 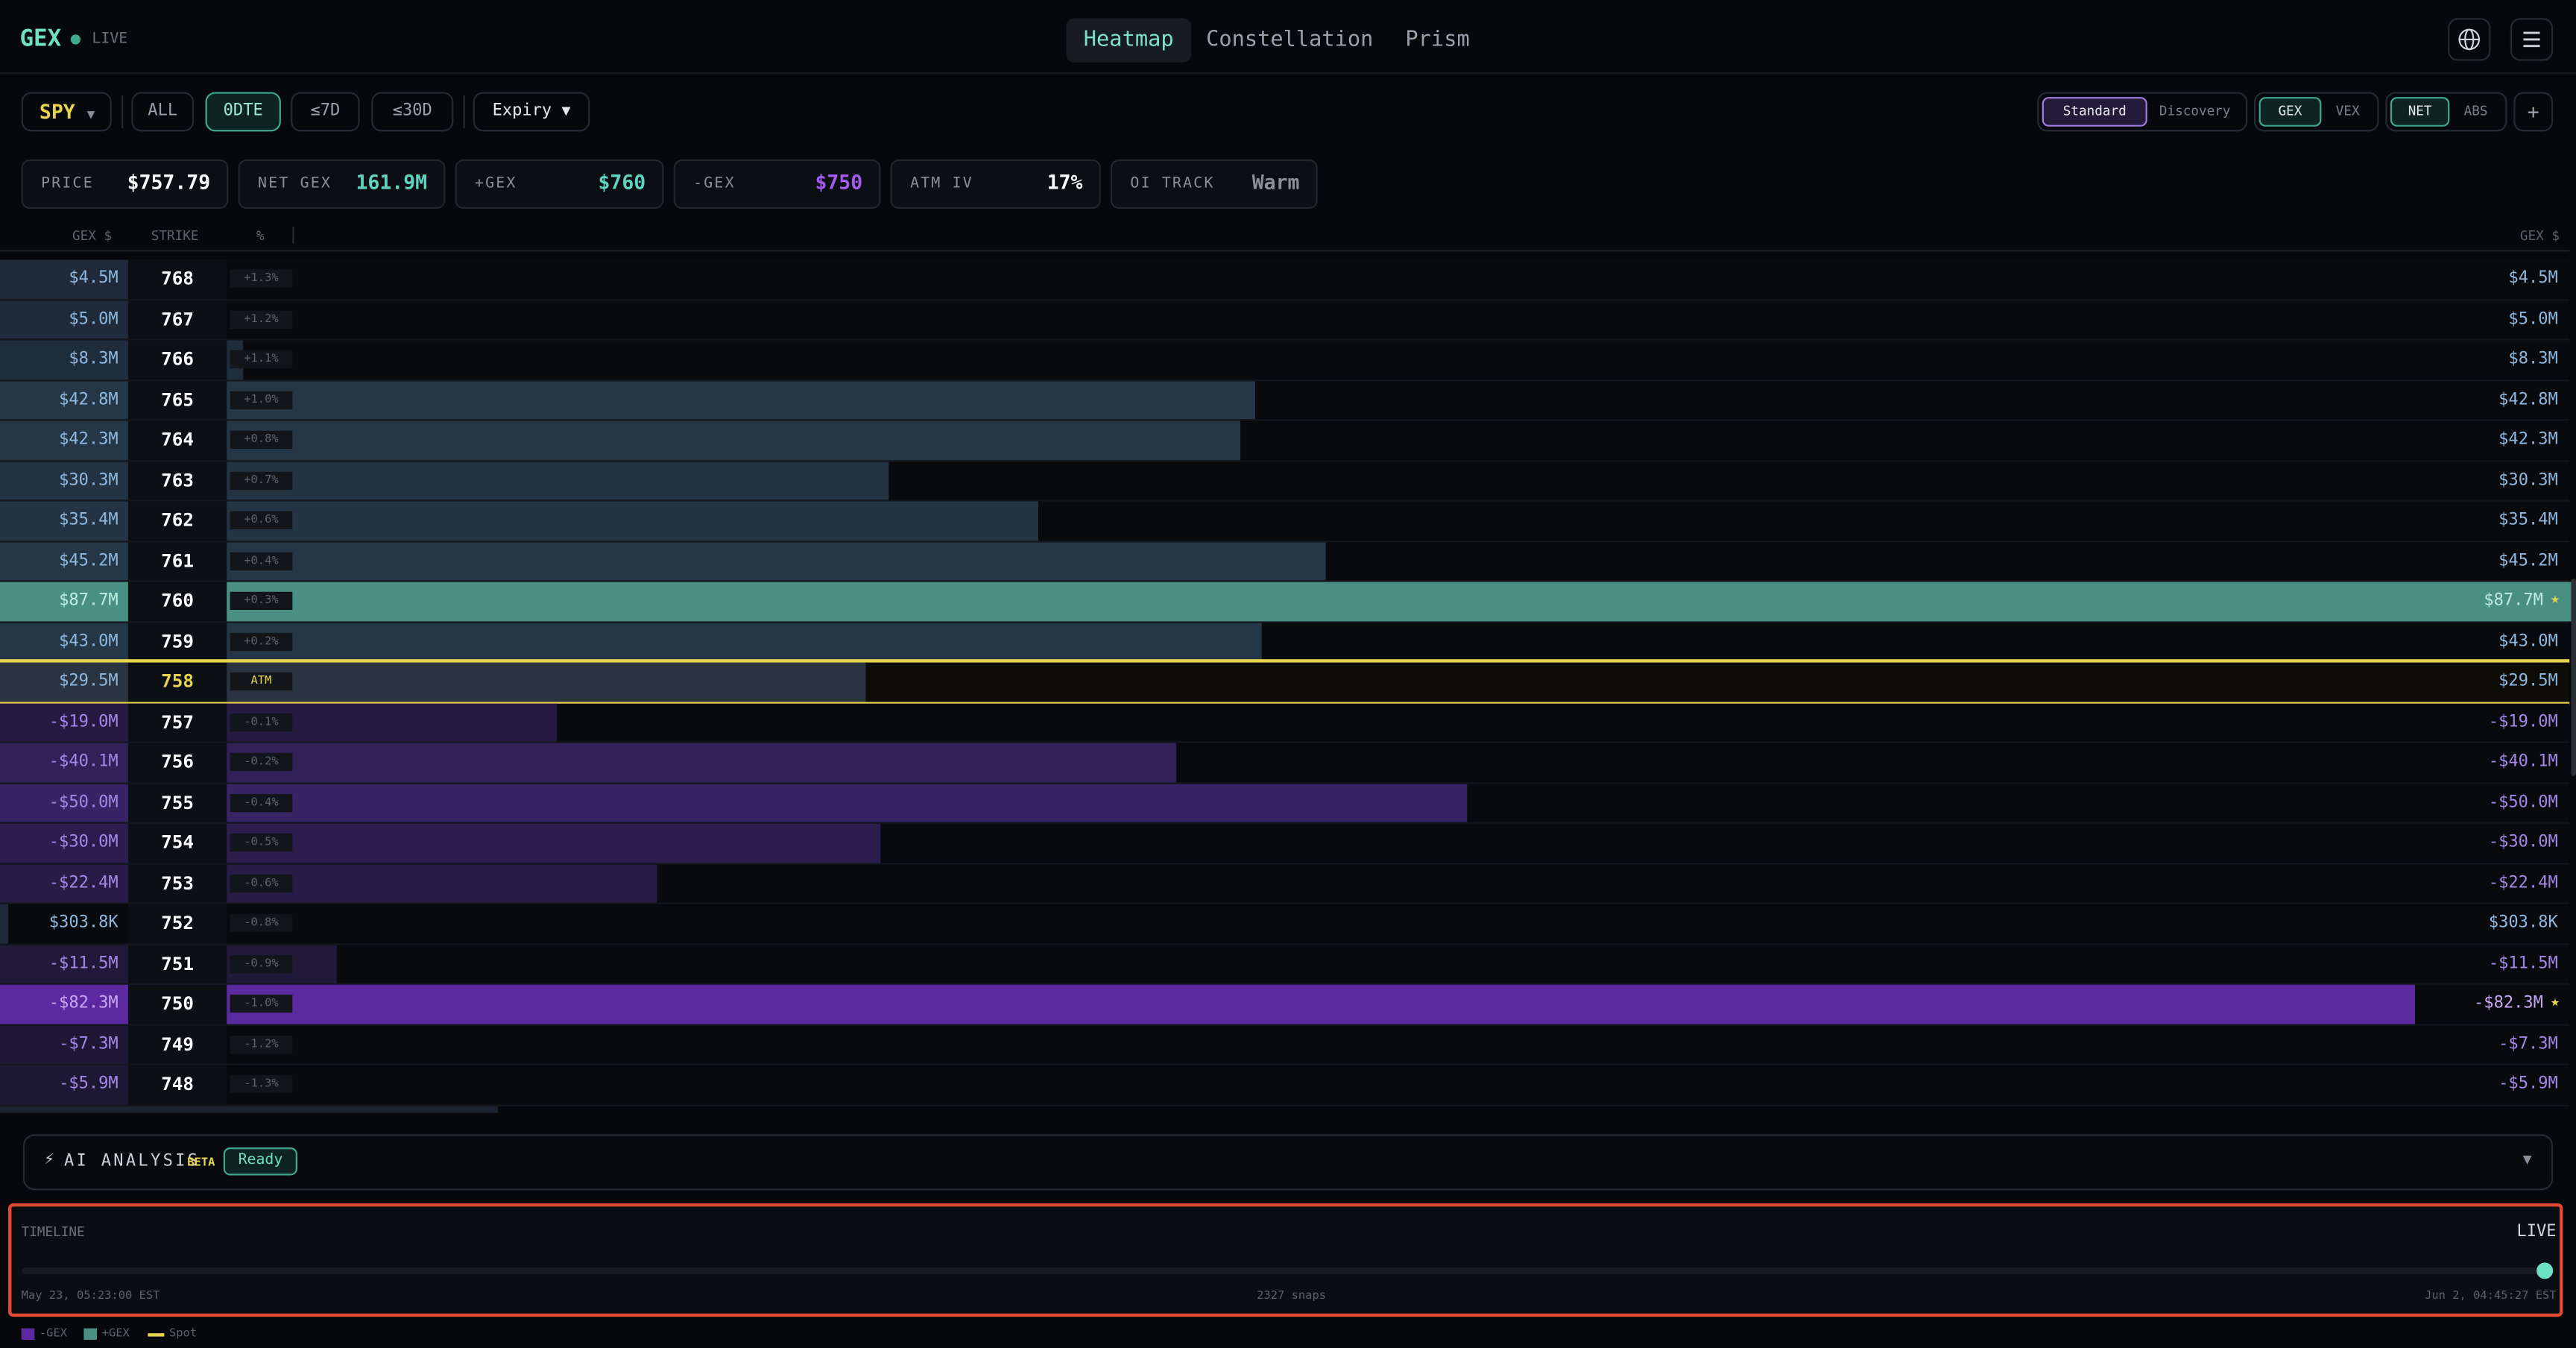 What do you see at coordinates (1286, 602) in the screenshot?
I see `strike-row: $87.7M 760 +0.3% $87.7M ★` at bounding box center [1286, 602].